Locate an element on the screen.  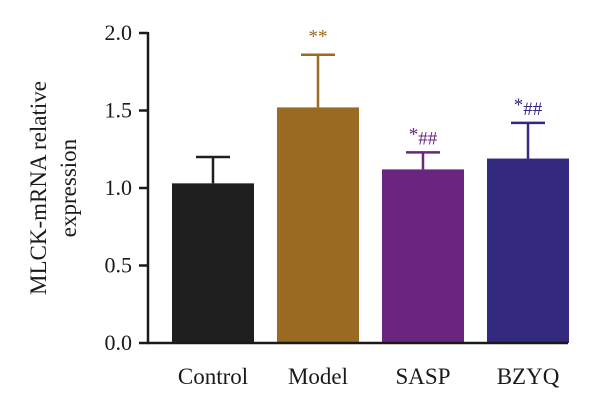
y-tick-label: 1.0 is located at coordinates (119, 187).